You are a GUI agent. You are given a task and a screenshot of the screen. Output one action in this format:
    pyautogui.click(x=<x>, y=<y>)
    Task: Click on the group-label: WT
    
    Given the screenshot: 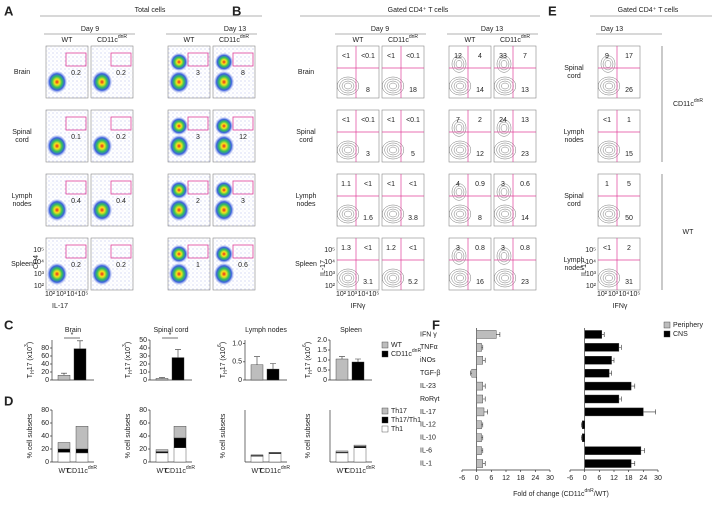 What is the action you would take?
    pyautogui.click(x=689, y=232)
    